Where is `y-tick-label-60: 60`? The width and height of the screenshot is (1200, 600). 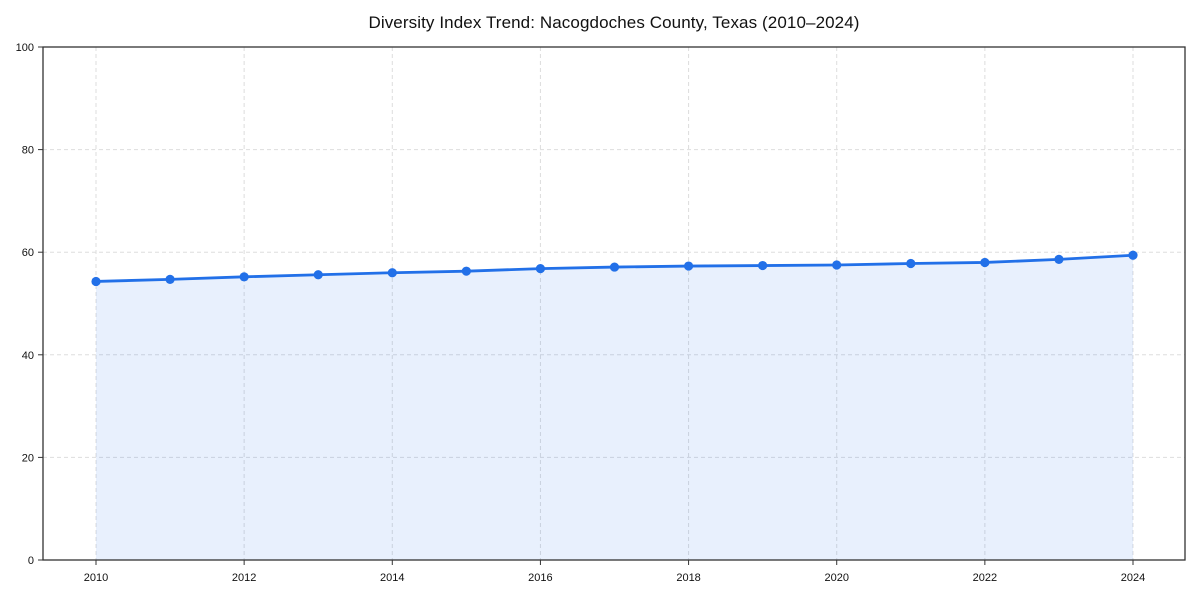
y-tick-label-60: 60 is located at coordinates (28, 253).